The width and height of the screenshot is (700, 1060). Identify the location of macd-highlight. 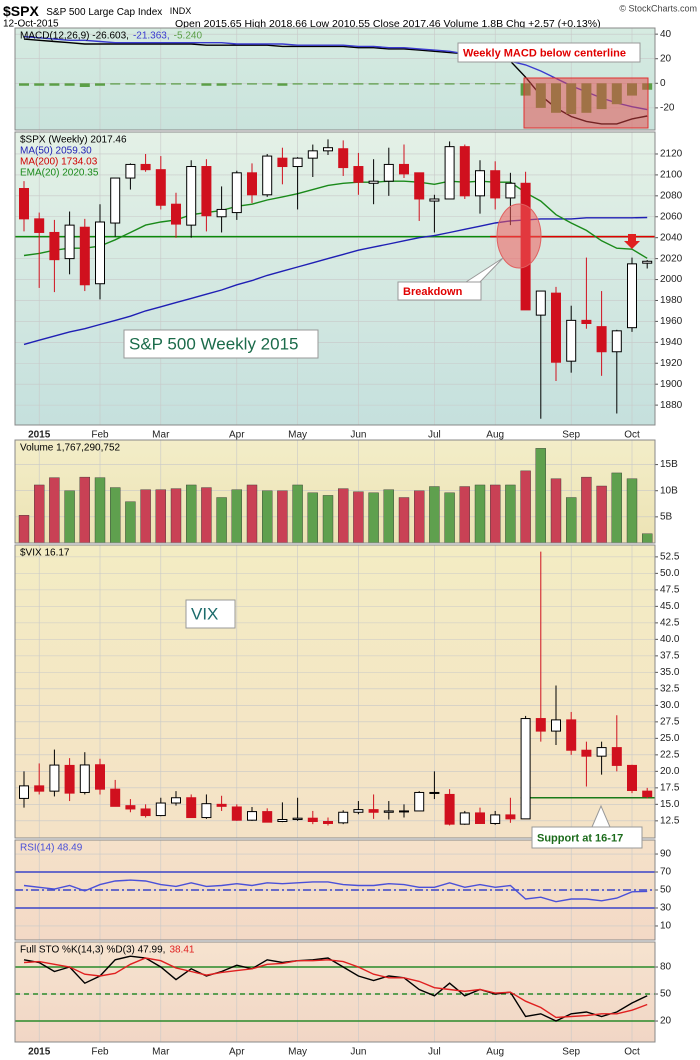
(586, 103).